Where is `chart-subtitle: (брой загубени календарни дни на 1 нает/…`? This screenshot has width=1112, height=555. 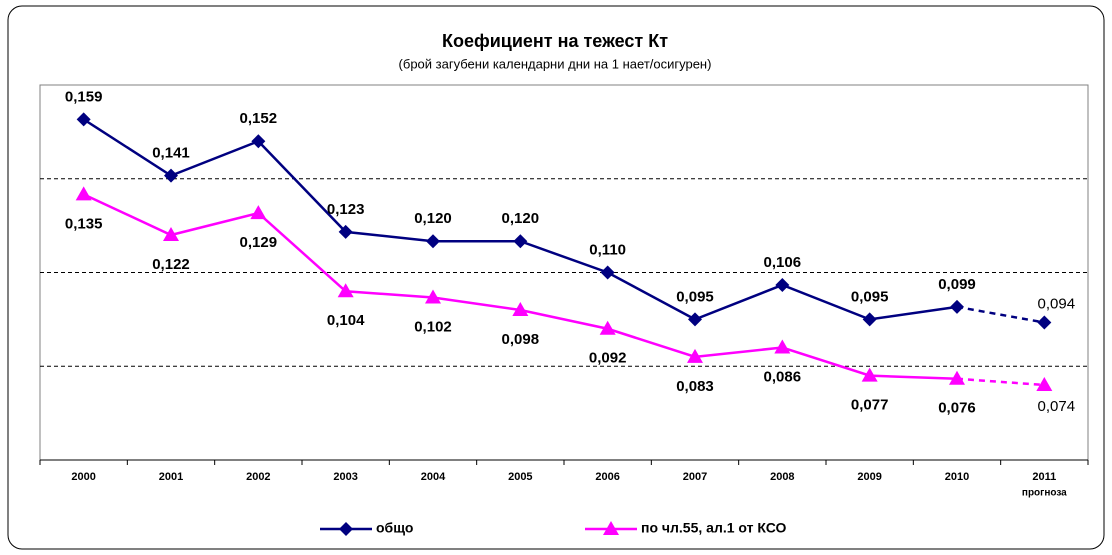 chart-subtitle: (брой загубени календарни дни на 1 нает/… is located at coordinates (555, 63).